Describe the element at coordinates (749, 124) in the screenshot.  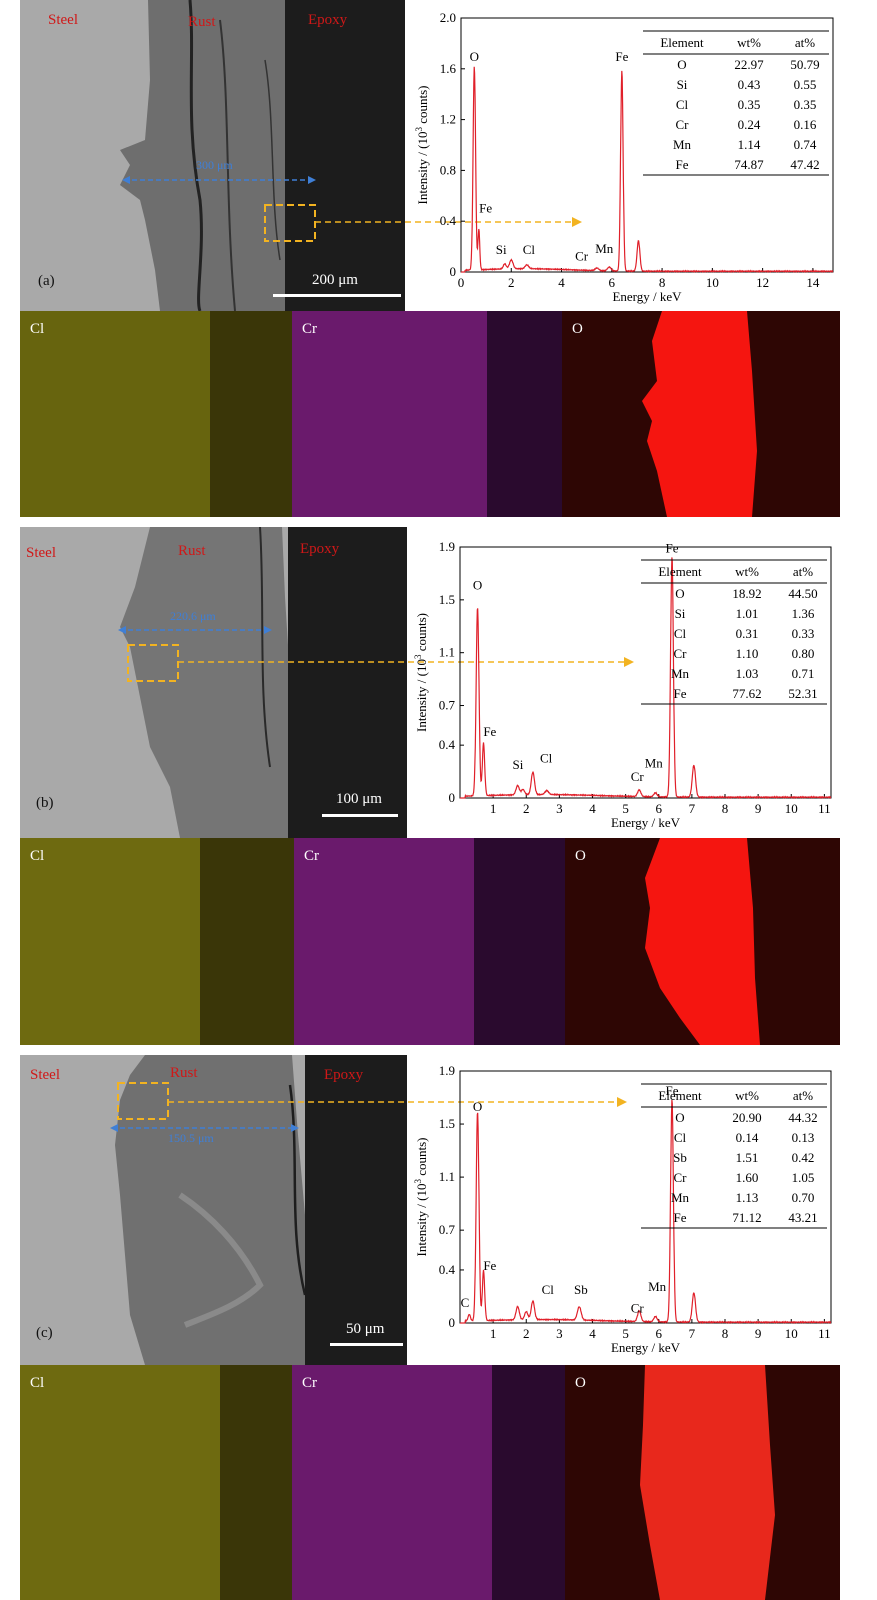
I see `table-cell: 0.24` at that location.